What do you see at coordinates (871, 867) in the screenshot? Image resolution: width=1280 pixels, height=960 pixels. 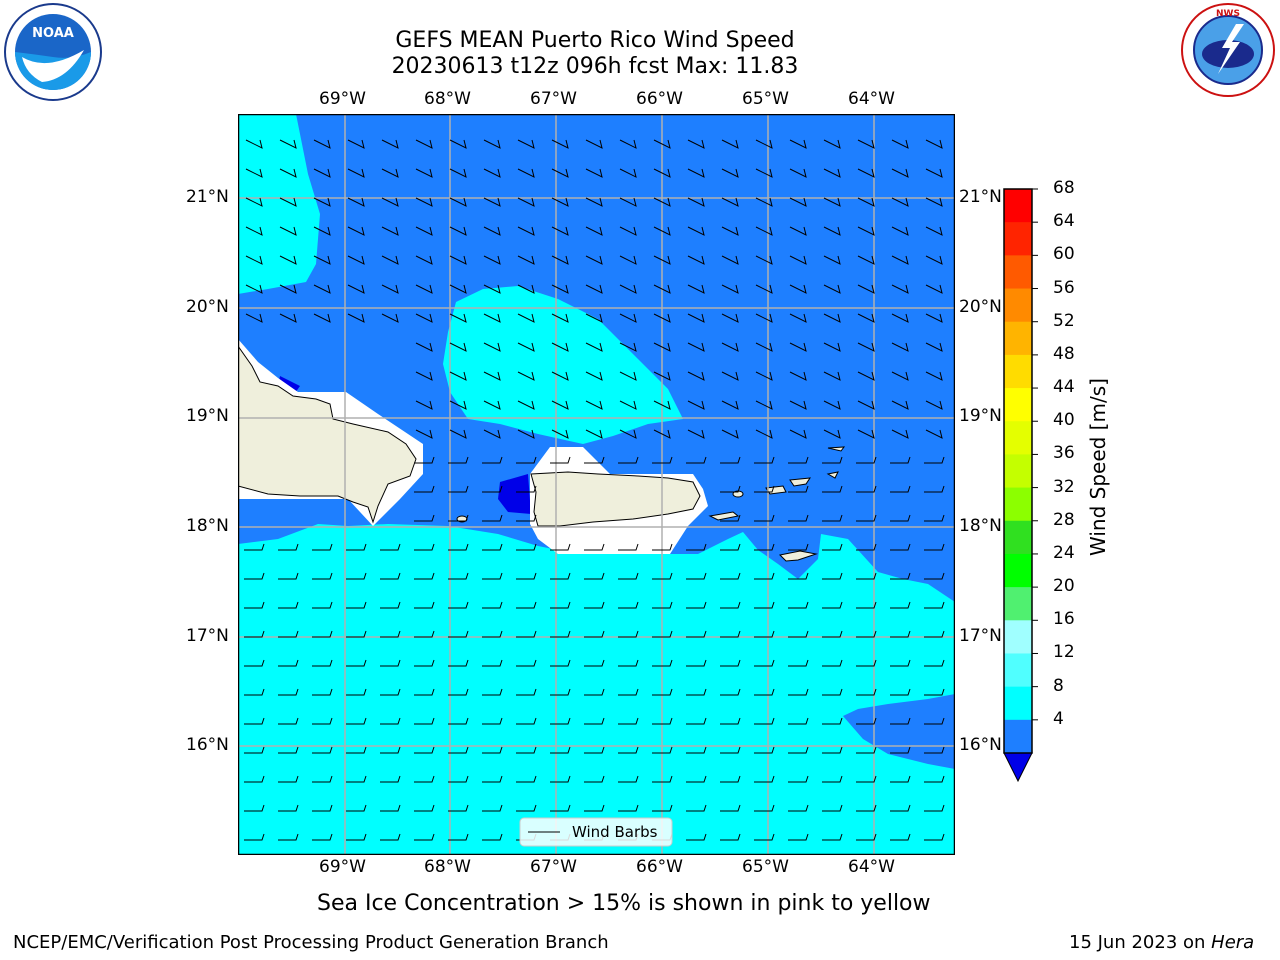 I see `lon-label-bottom-6: 64°W` at bounding box center [871, 867].